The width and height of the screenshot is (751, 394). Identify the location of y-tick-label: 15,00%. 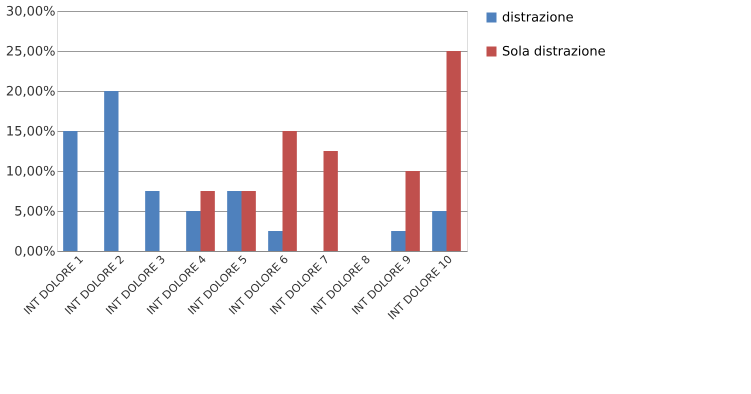
(31, 132).